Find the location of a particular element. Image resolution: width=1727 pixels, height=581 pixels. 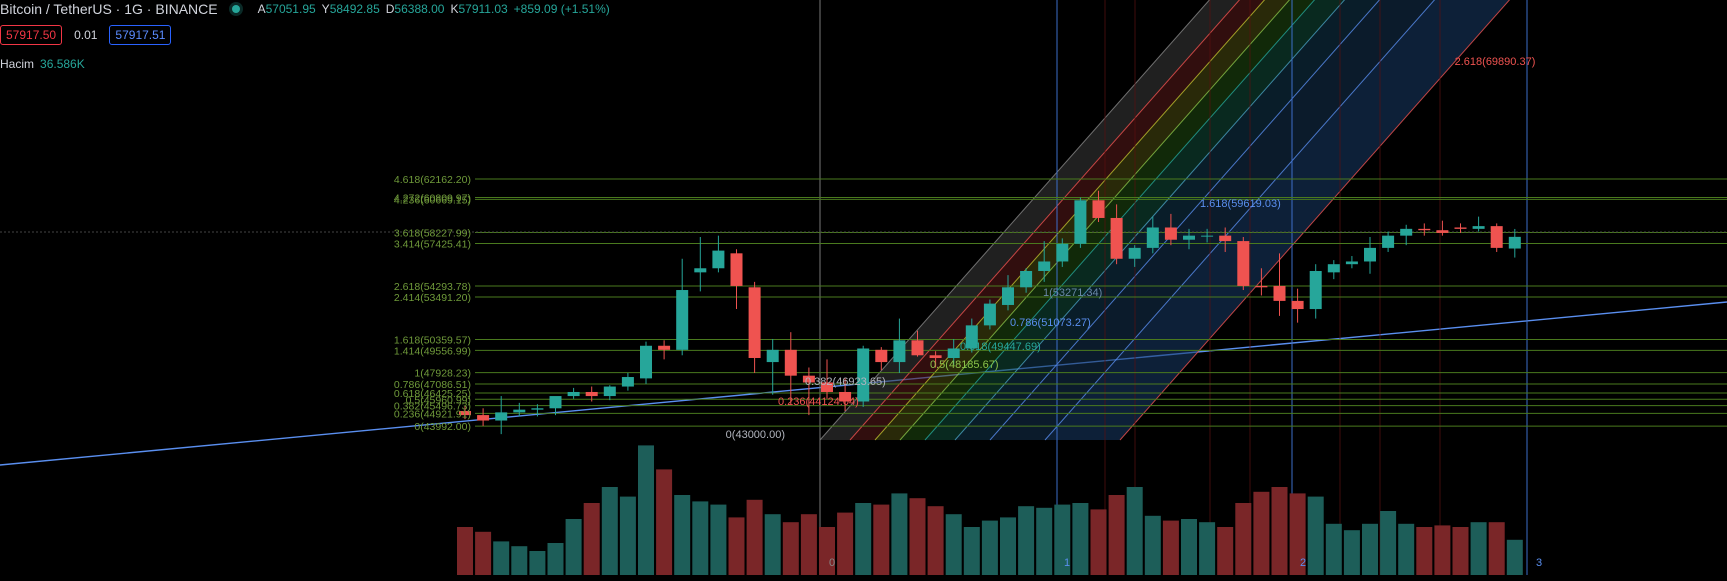

fib-level-label: 4.236(60669.15) is located at coordinates (432, 200).